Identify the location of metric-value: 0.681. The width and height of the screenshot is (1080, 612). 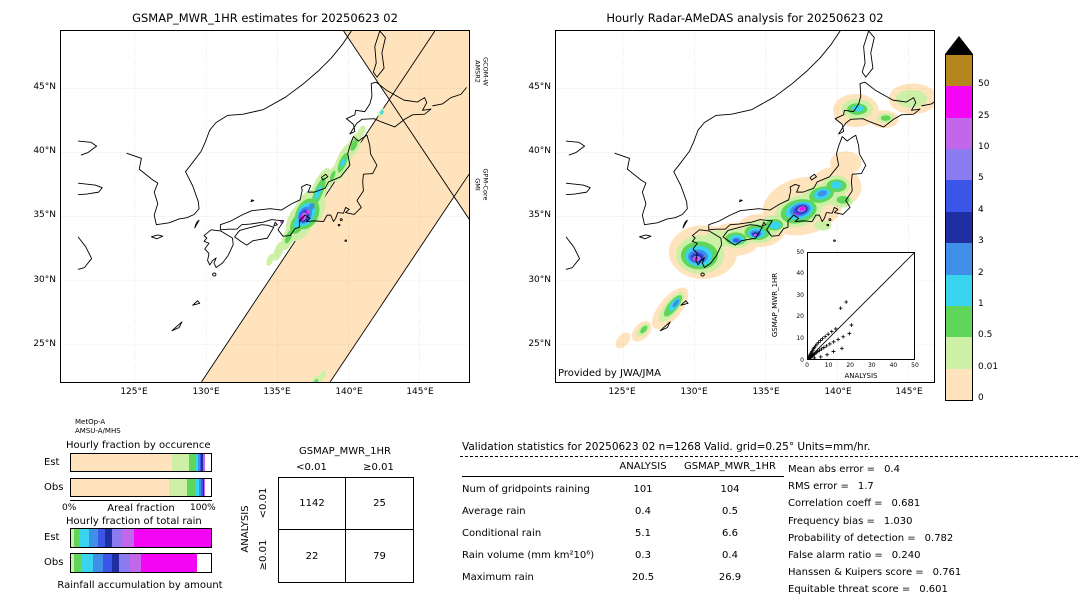
(906, 504).